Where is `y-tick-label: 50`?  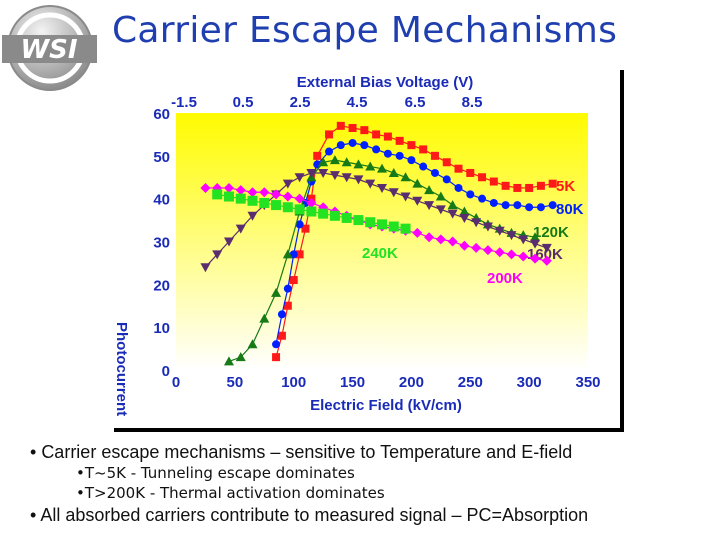
y-tick-label: 50 is located at coordinates (161, 157).